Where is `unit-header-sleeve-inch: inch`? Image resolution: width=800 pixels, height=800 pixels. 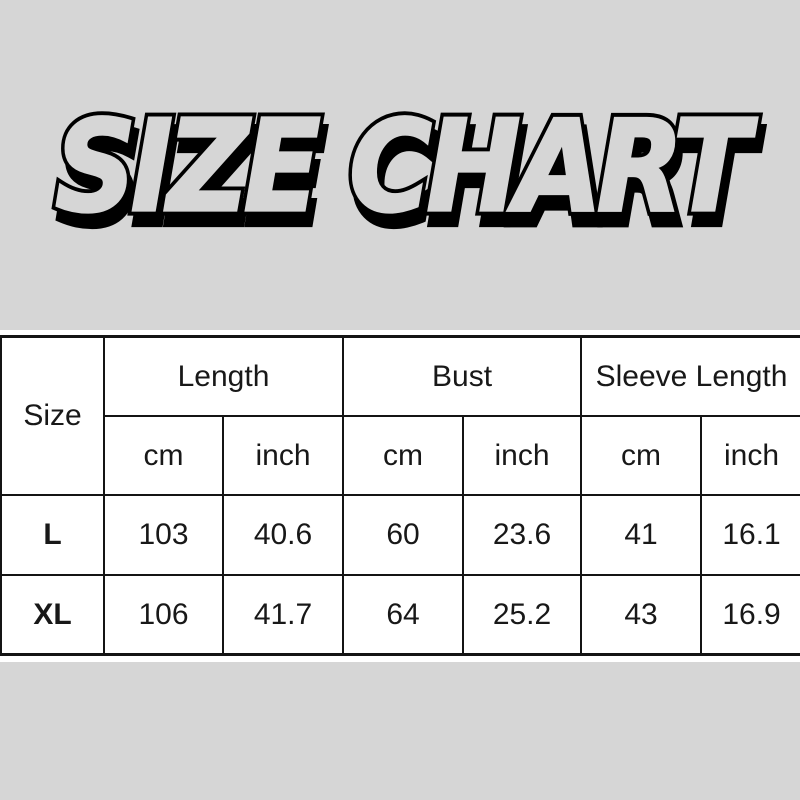
unit-header-sleeve-inch: inch is located at coordinates (750, 455).